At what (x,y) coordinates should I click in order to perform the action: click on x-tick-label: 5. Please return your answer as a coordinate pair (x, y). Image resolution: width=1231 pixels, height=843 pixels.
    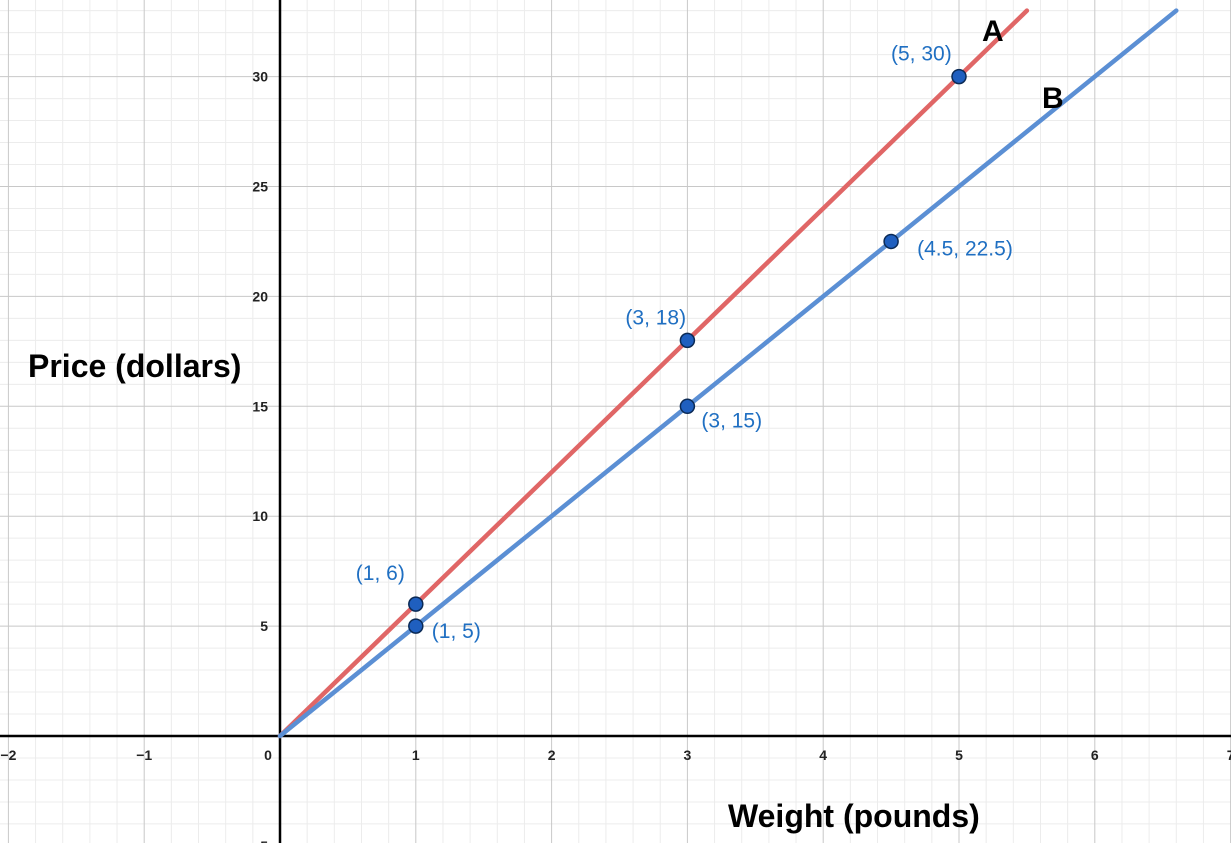
    Looking at the image, I should click on (959, 755).